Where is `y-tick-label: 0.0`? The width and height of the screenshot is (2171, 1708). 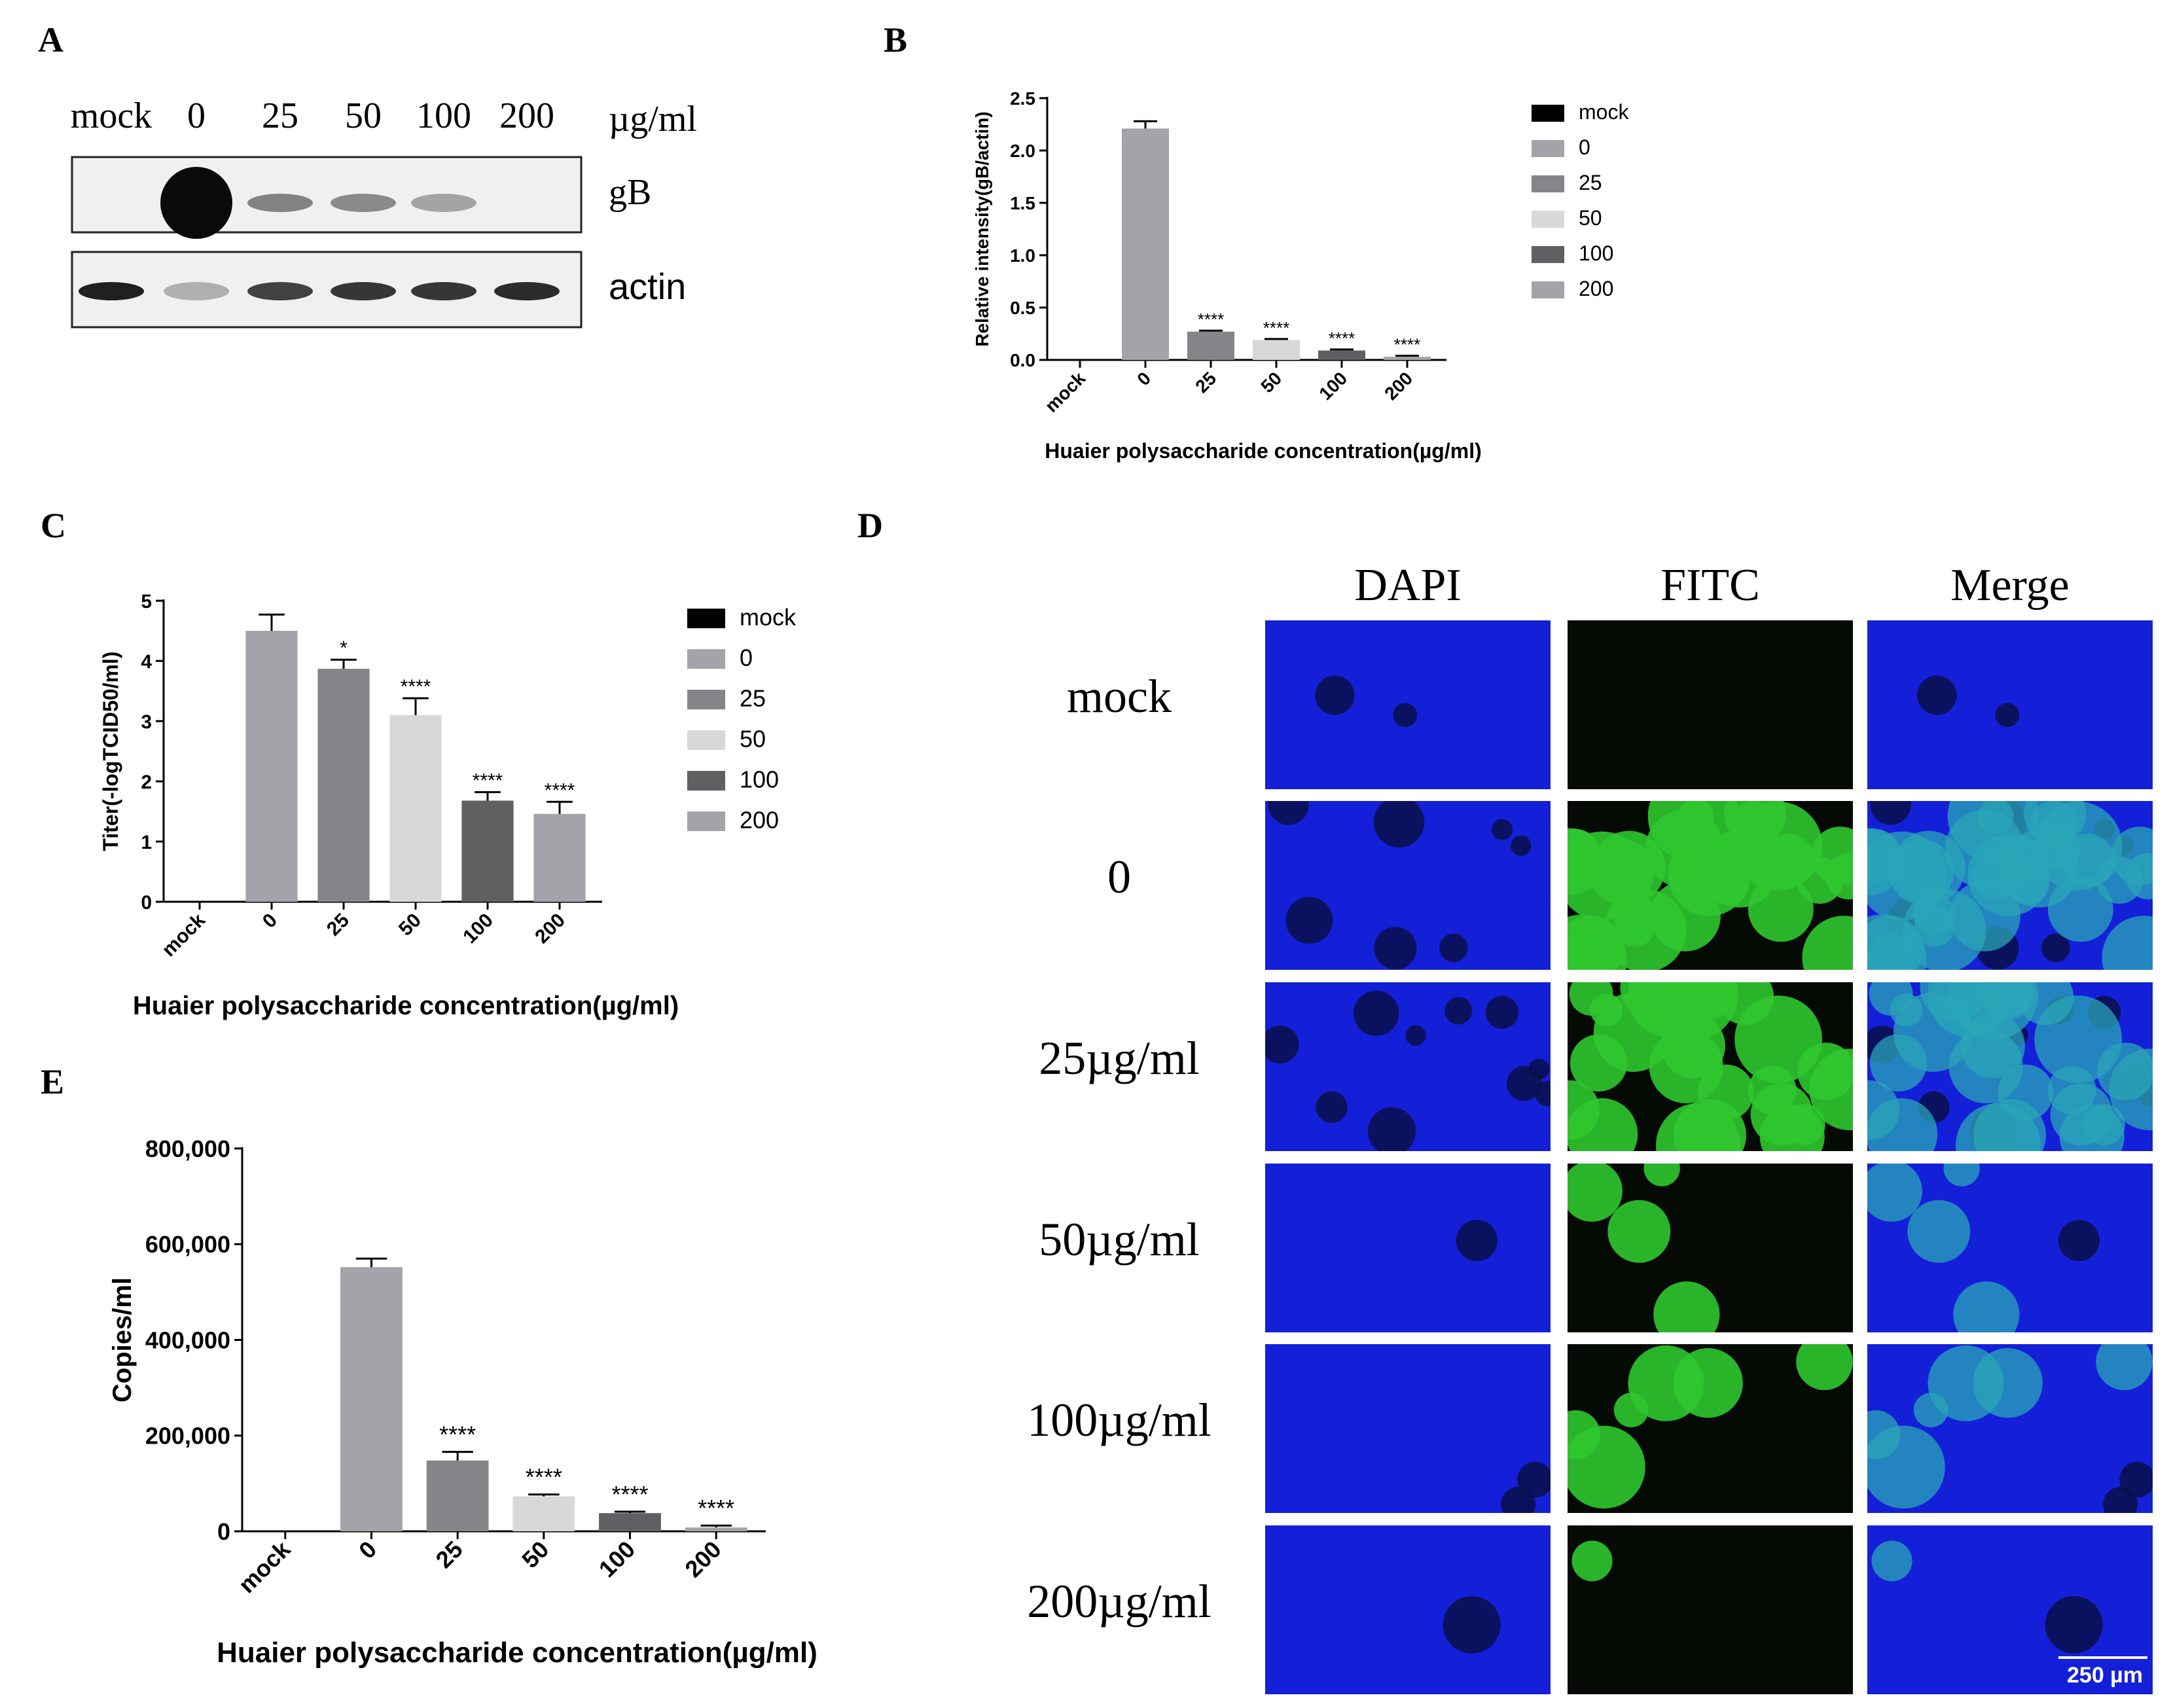 y-tick-label: 0.0 is located at coordinates (1022, 360).